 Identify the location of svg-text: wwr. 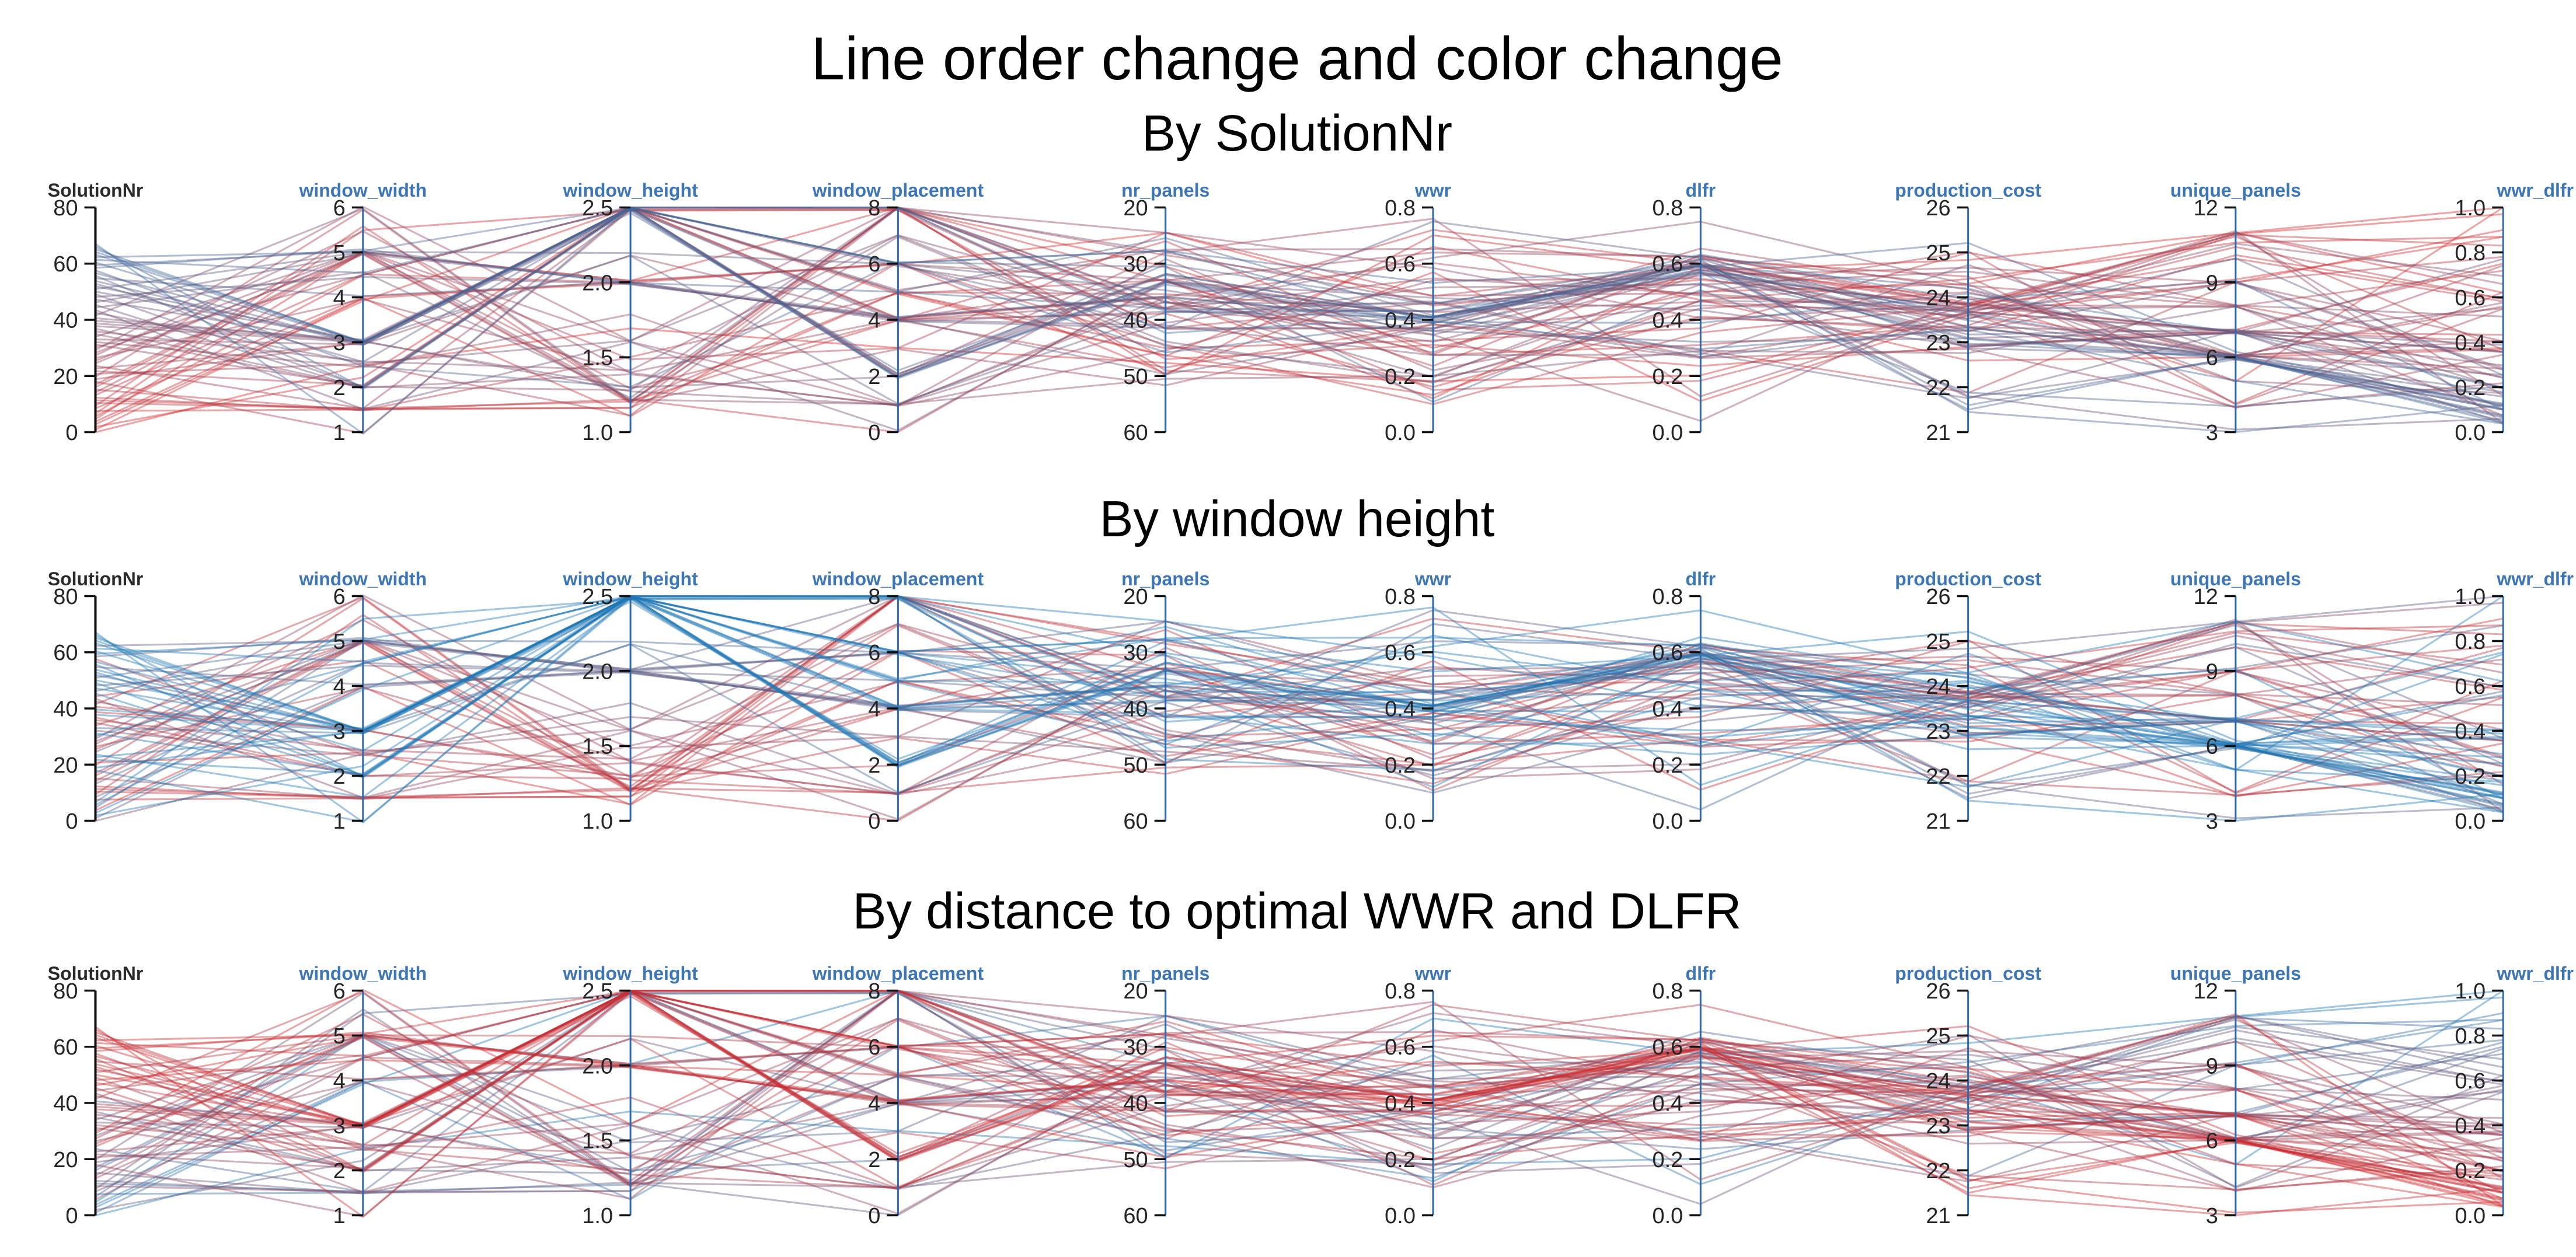
(1433, 190).